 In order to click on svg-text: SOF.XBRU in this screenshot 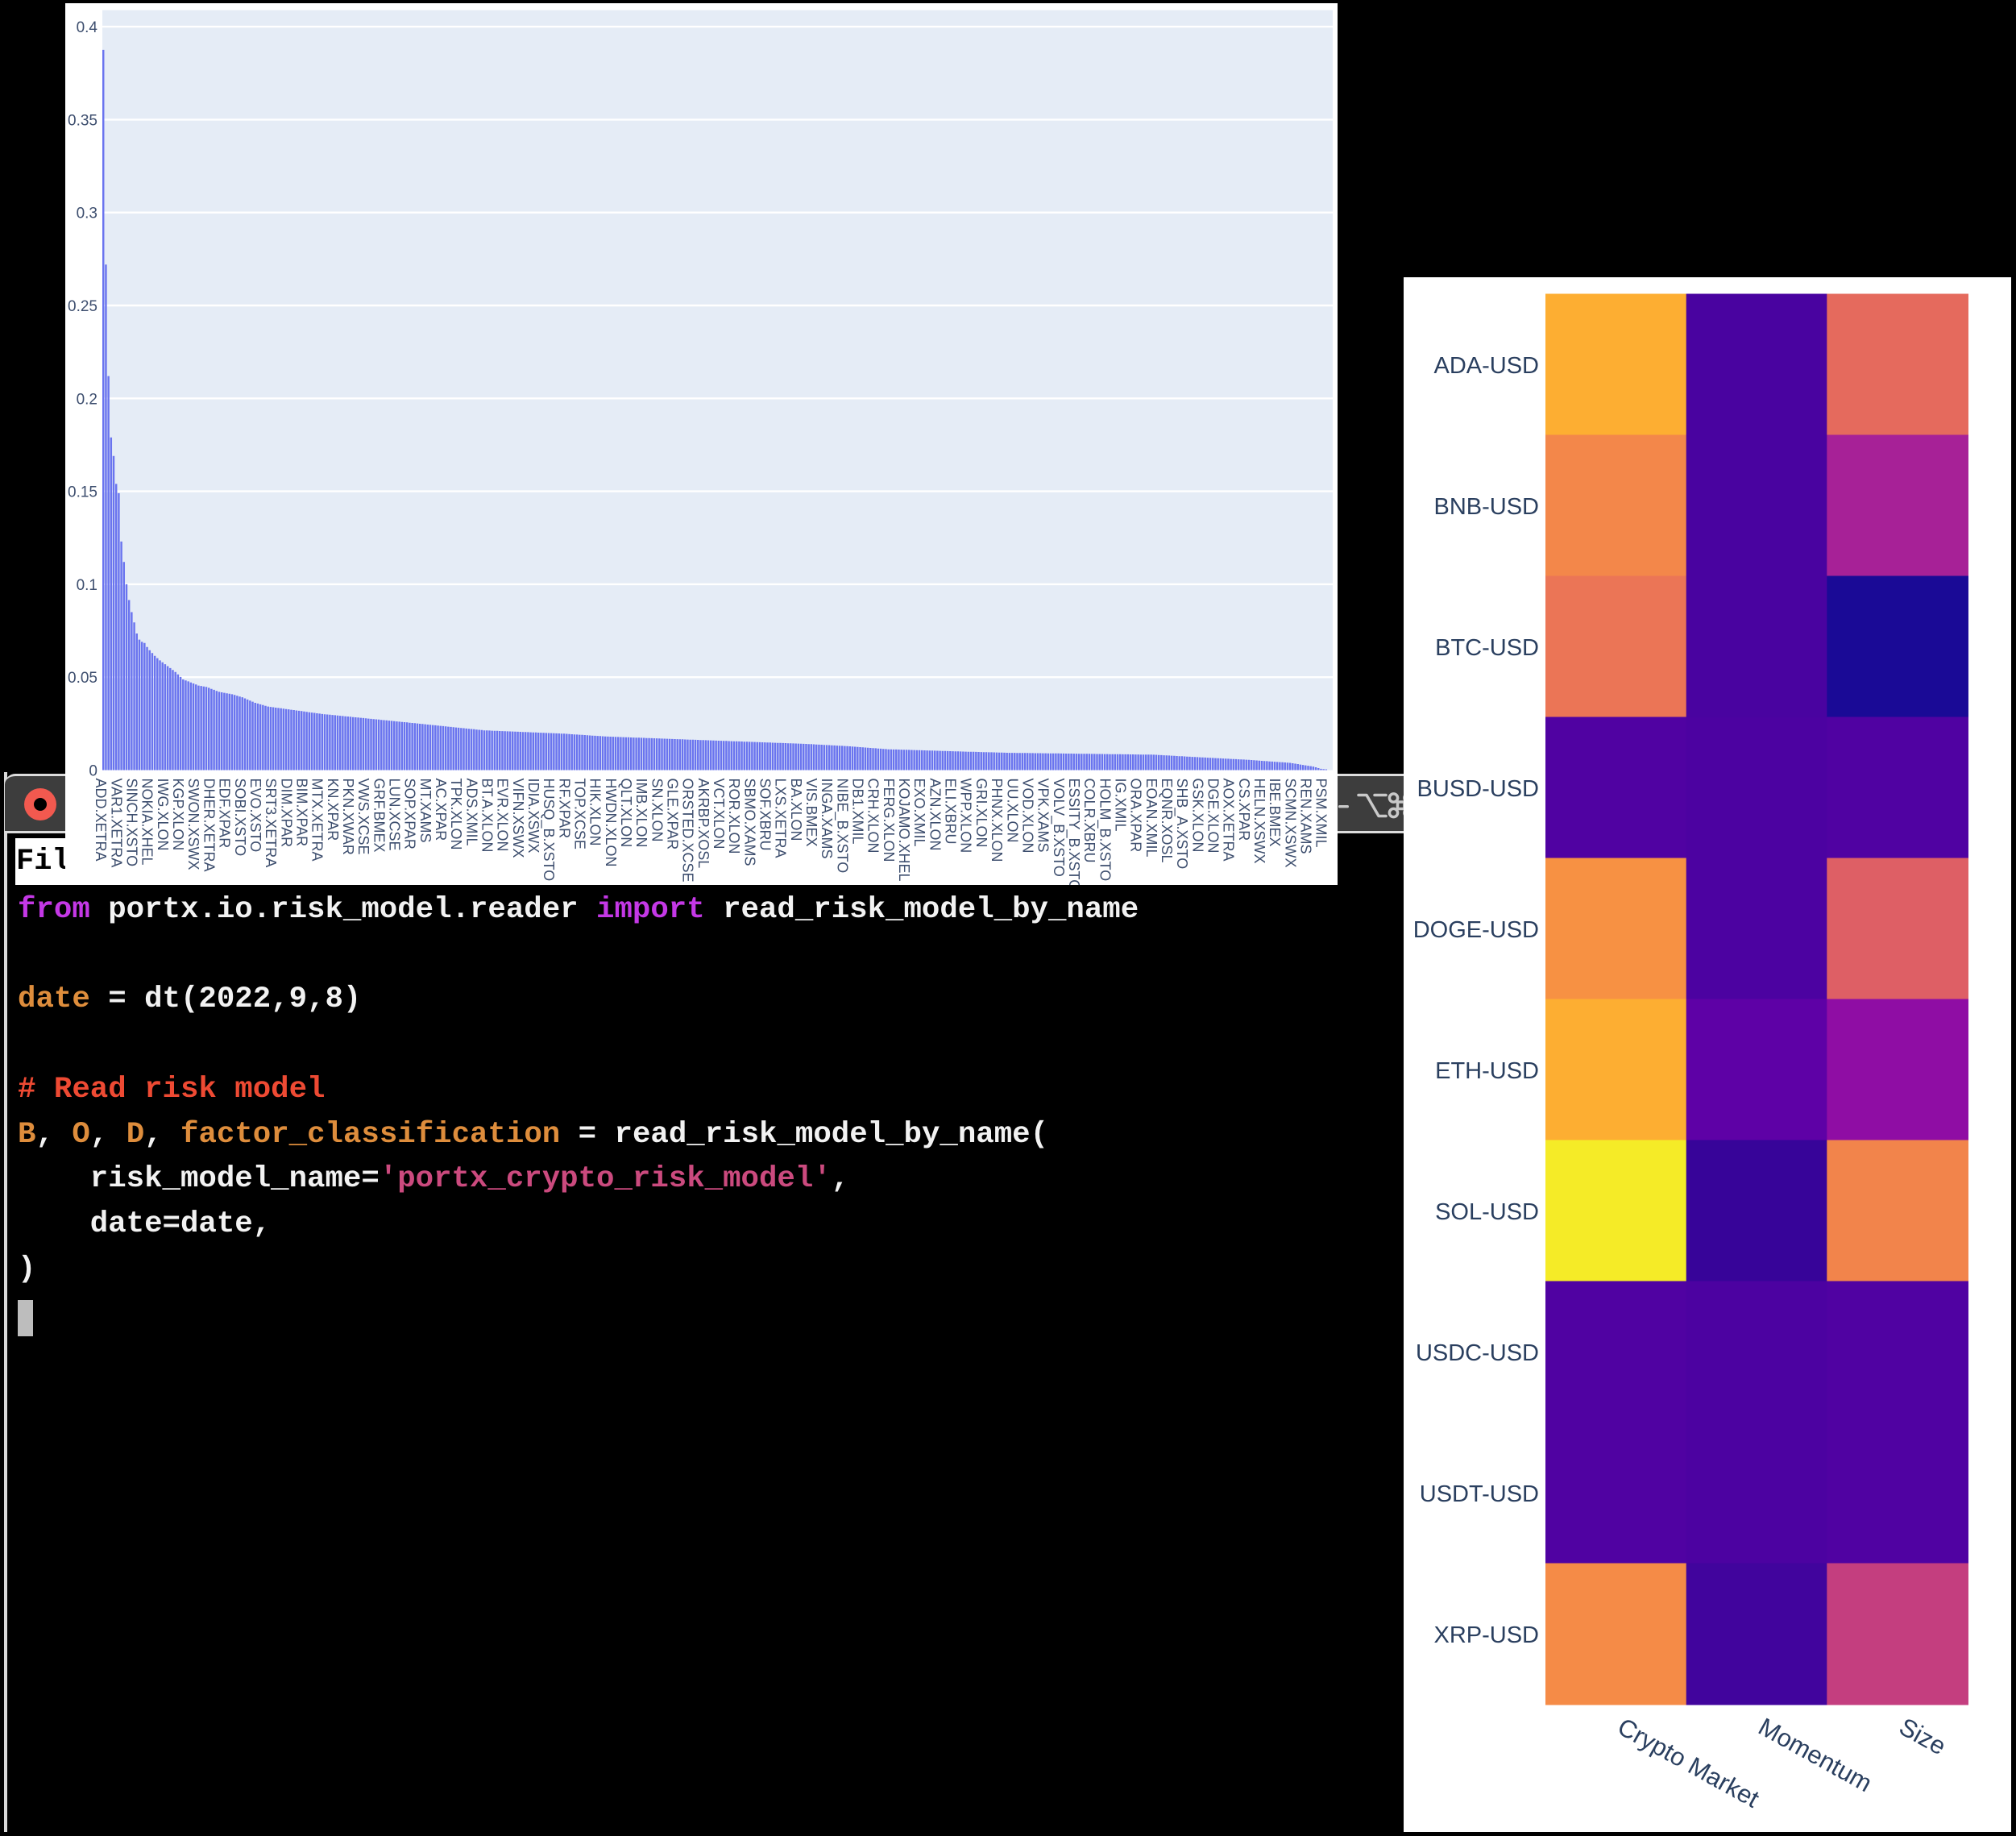, I will do `click(765, 815)`.